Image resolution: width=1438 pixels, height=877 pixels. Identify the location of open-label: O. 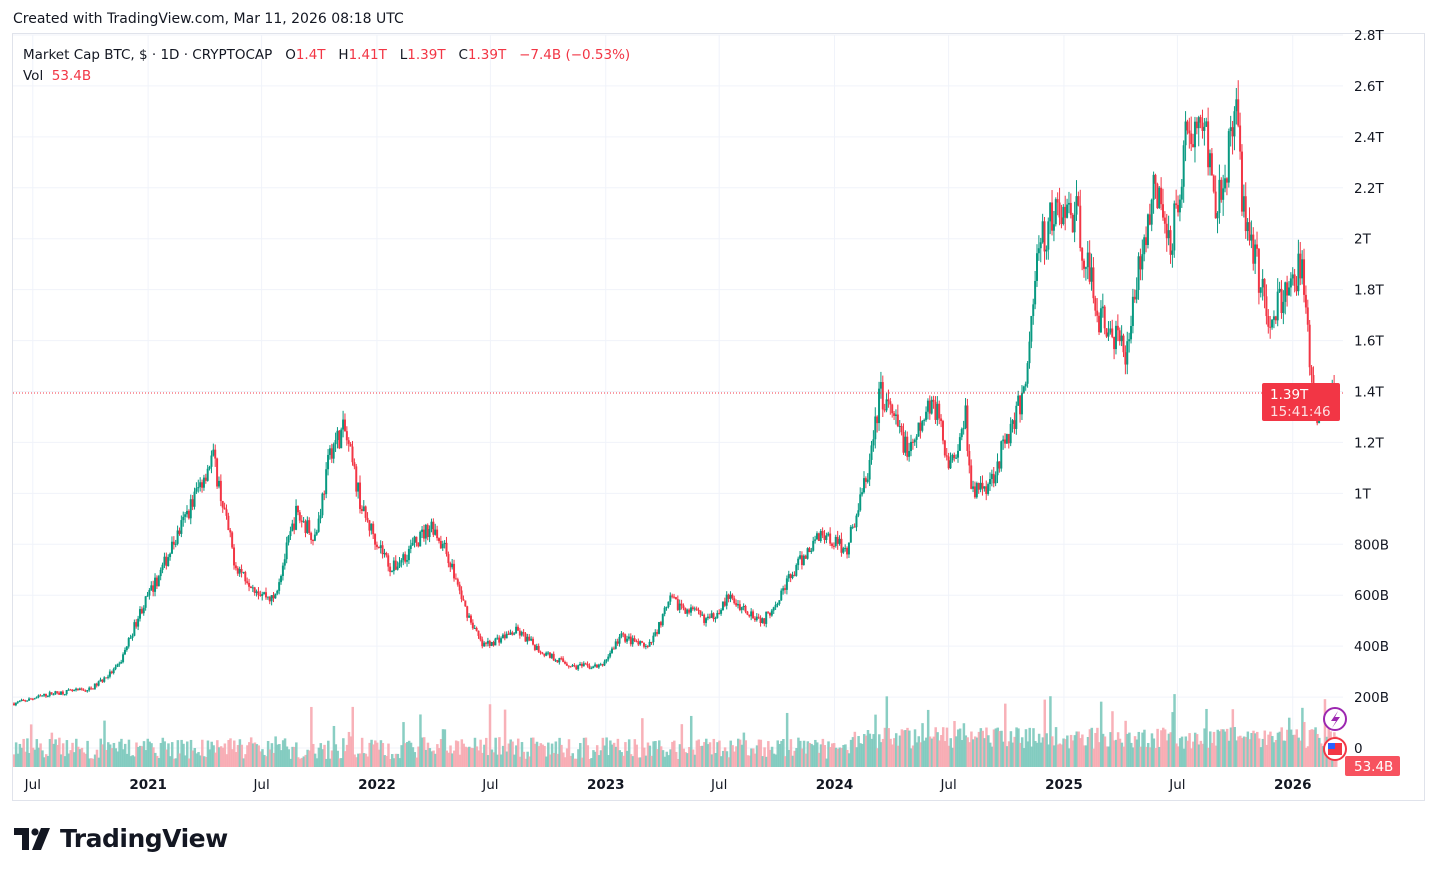
(290, 55).